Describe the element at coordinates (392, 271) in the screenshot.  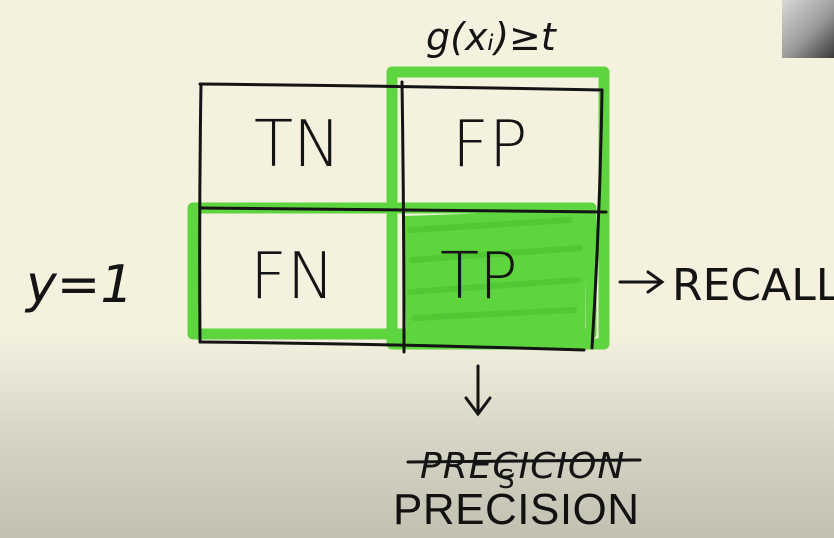
I see `actual-positive-highlight` at that location.